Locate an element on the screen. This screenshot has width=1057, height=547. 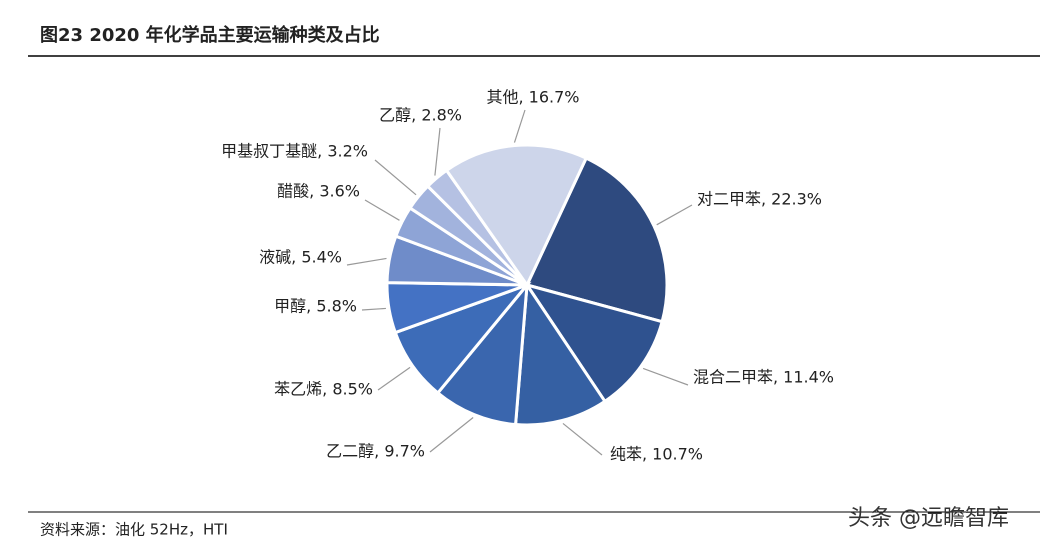
source: 资料来源：油化 52Hz，HTI is located at coordinates (134, 530).